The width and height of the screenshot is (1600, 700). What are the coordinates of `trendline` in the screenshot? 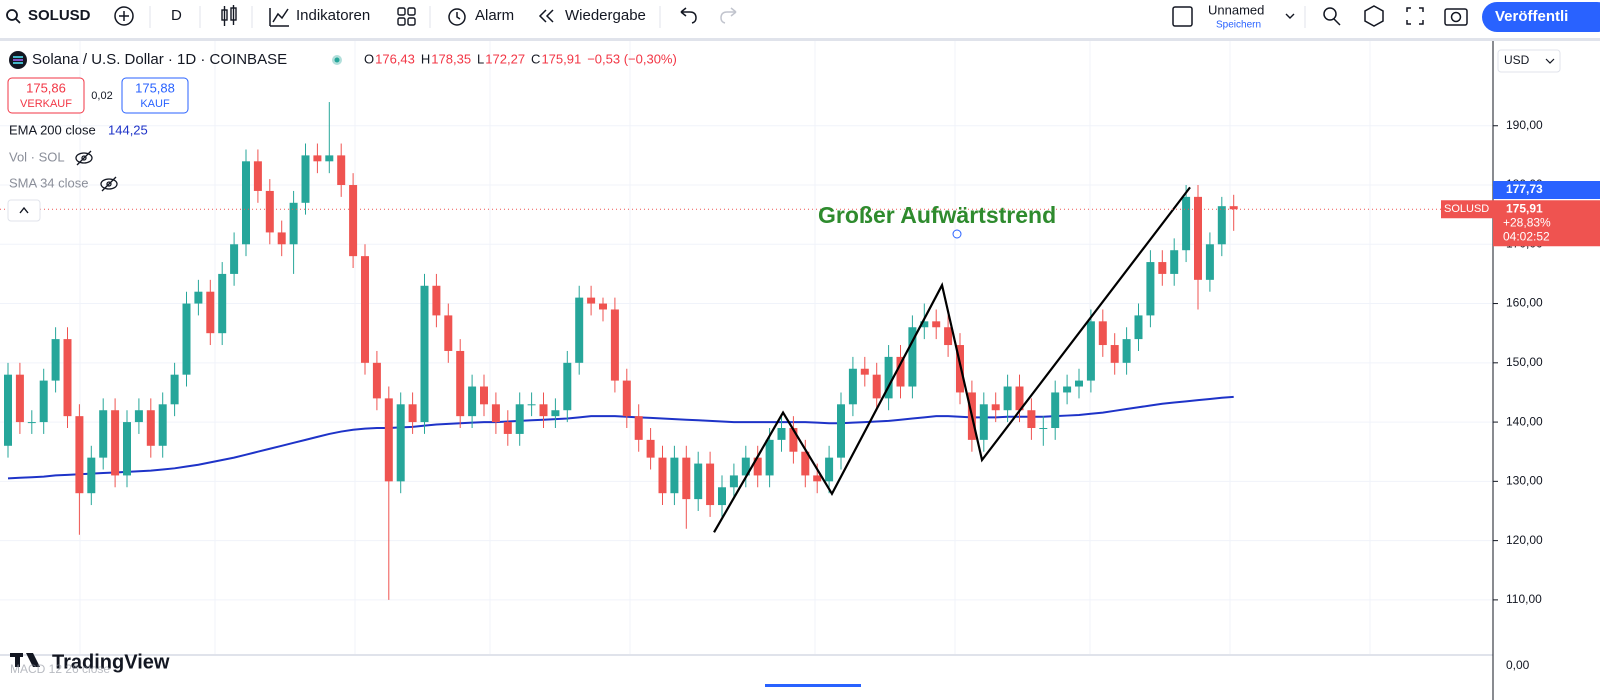 It's located at (952, 359).